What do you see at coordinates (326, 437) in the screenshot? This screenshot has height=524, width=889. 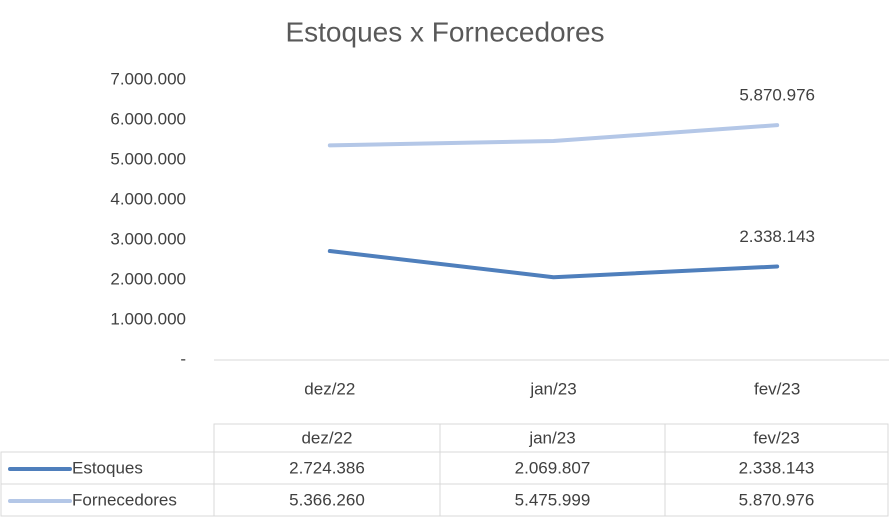 I see `table-header: dez/22` at bounding box center [326, 437].